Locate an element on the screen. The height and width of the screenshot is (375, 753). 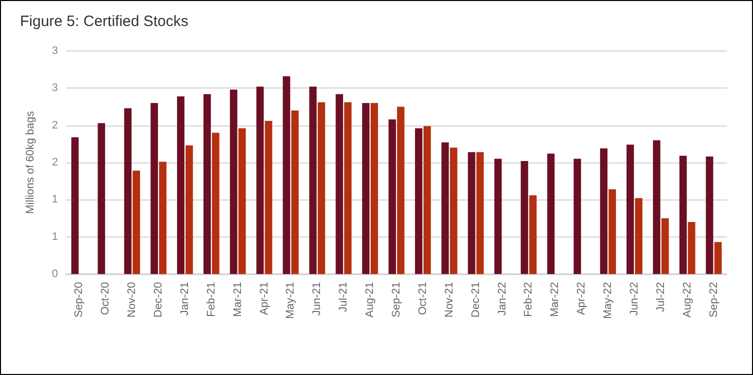
x-tick-label: Nov-21 is located at coordinates (449, 300).